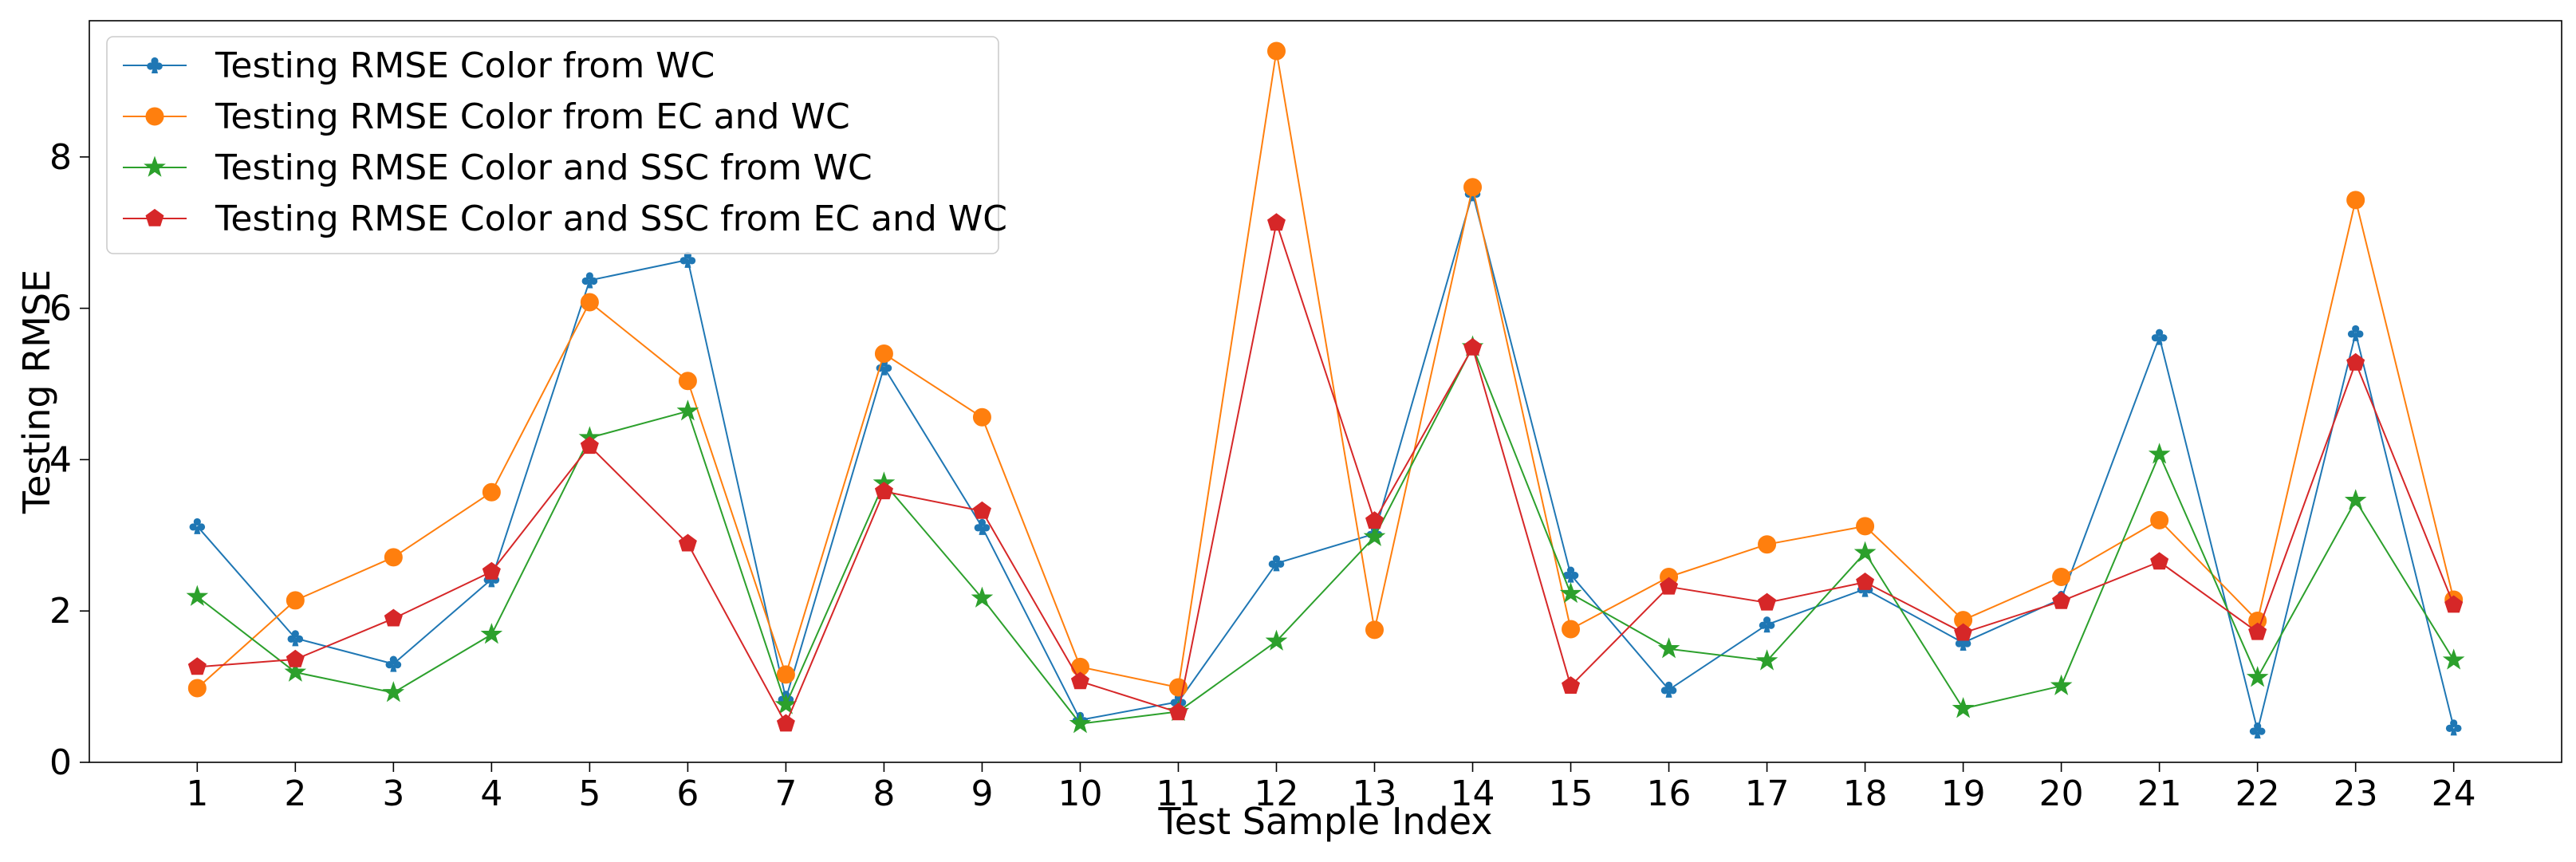  What do you see at coordinates (687, 793) in the screenshot?
I see `x-tick-label: 6` at bounding box center [687, 793].